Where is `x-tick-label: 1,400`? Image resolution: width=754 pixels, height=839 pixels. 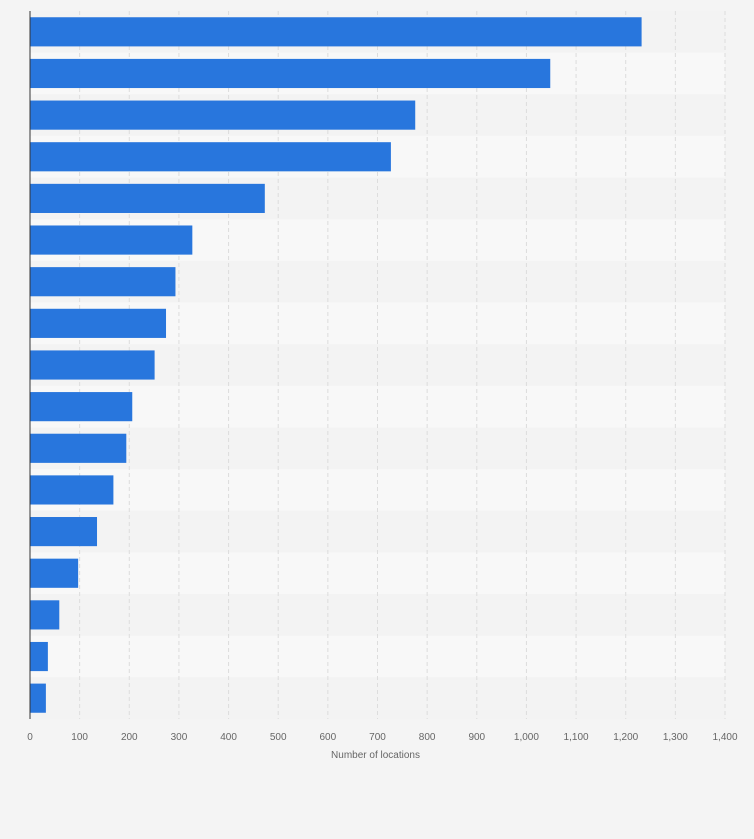 x-tick-label: 1,400 is located at coordinates (724, 737).